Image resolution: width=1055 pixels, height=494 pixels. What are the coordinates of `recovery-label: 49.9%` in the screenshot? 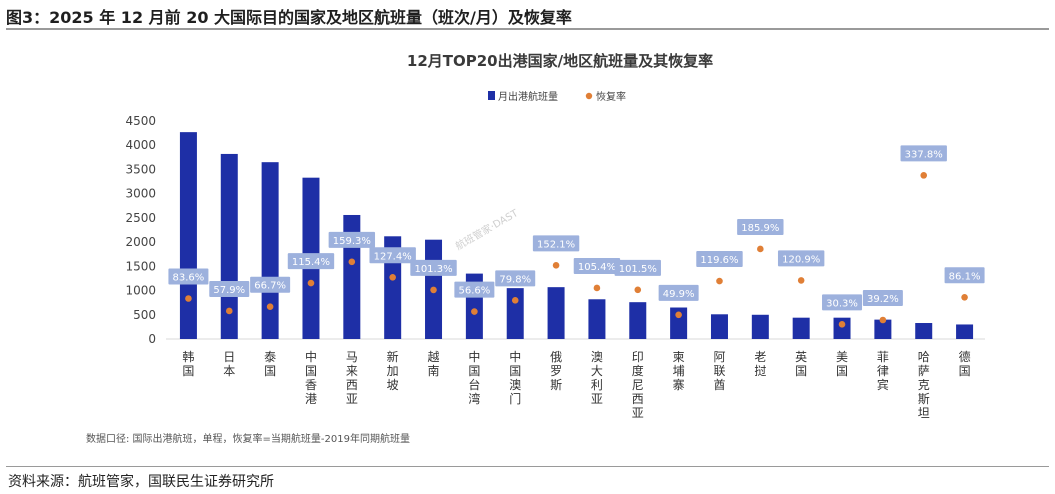 It's located at (679, 294).